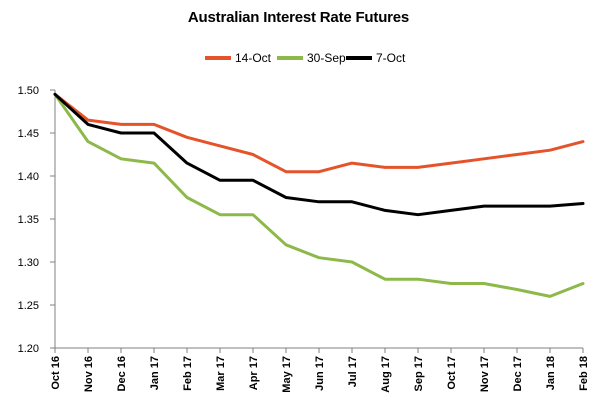 This screenshot has height=414, width=597. Describe the element at coordinates (584, 373) in the screenshot. I see `x-tick-label: Feb 18` at that location.